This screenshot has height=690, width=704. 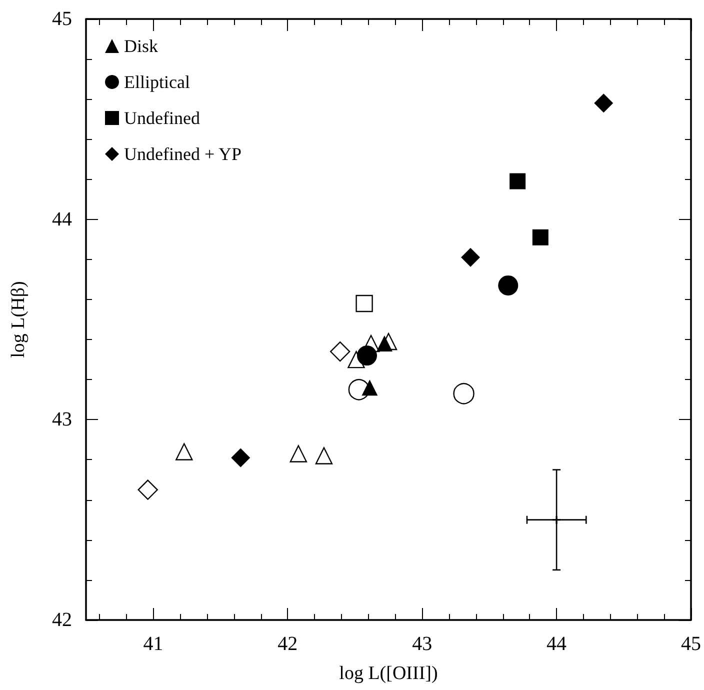 What do you see at coordinates (62, 19) in the screenshot?
I see `y-tick-label: 45` at bounding box center [62, 19].